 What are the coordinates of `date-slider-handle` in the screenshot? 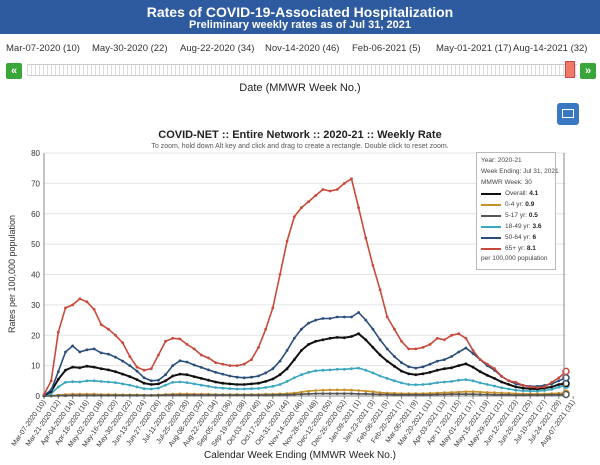 It's located at (570, 69).